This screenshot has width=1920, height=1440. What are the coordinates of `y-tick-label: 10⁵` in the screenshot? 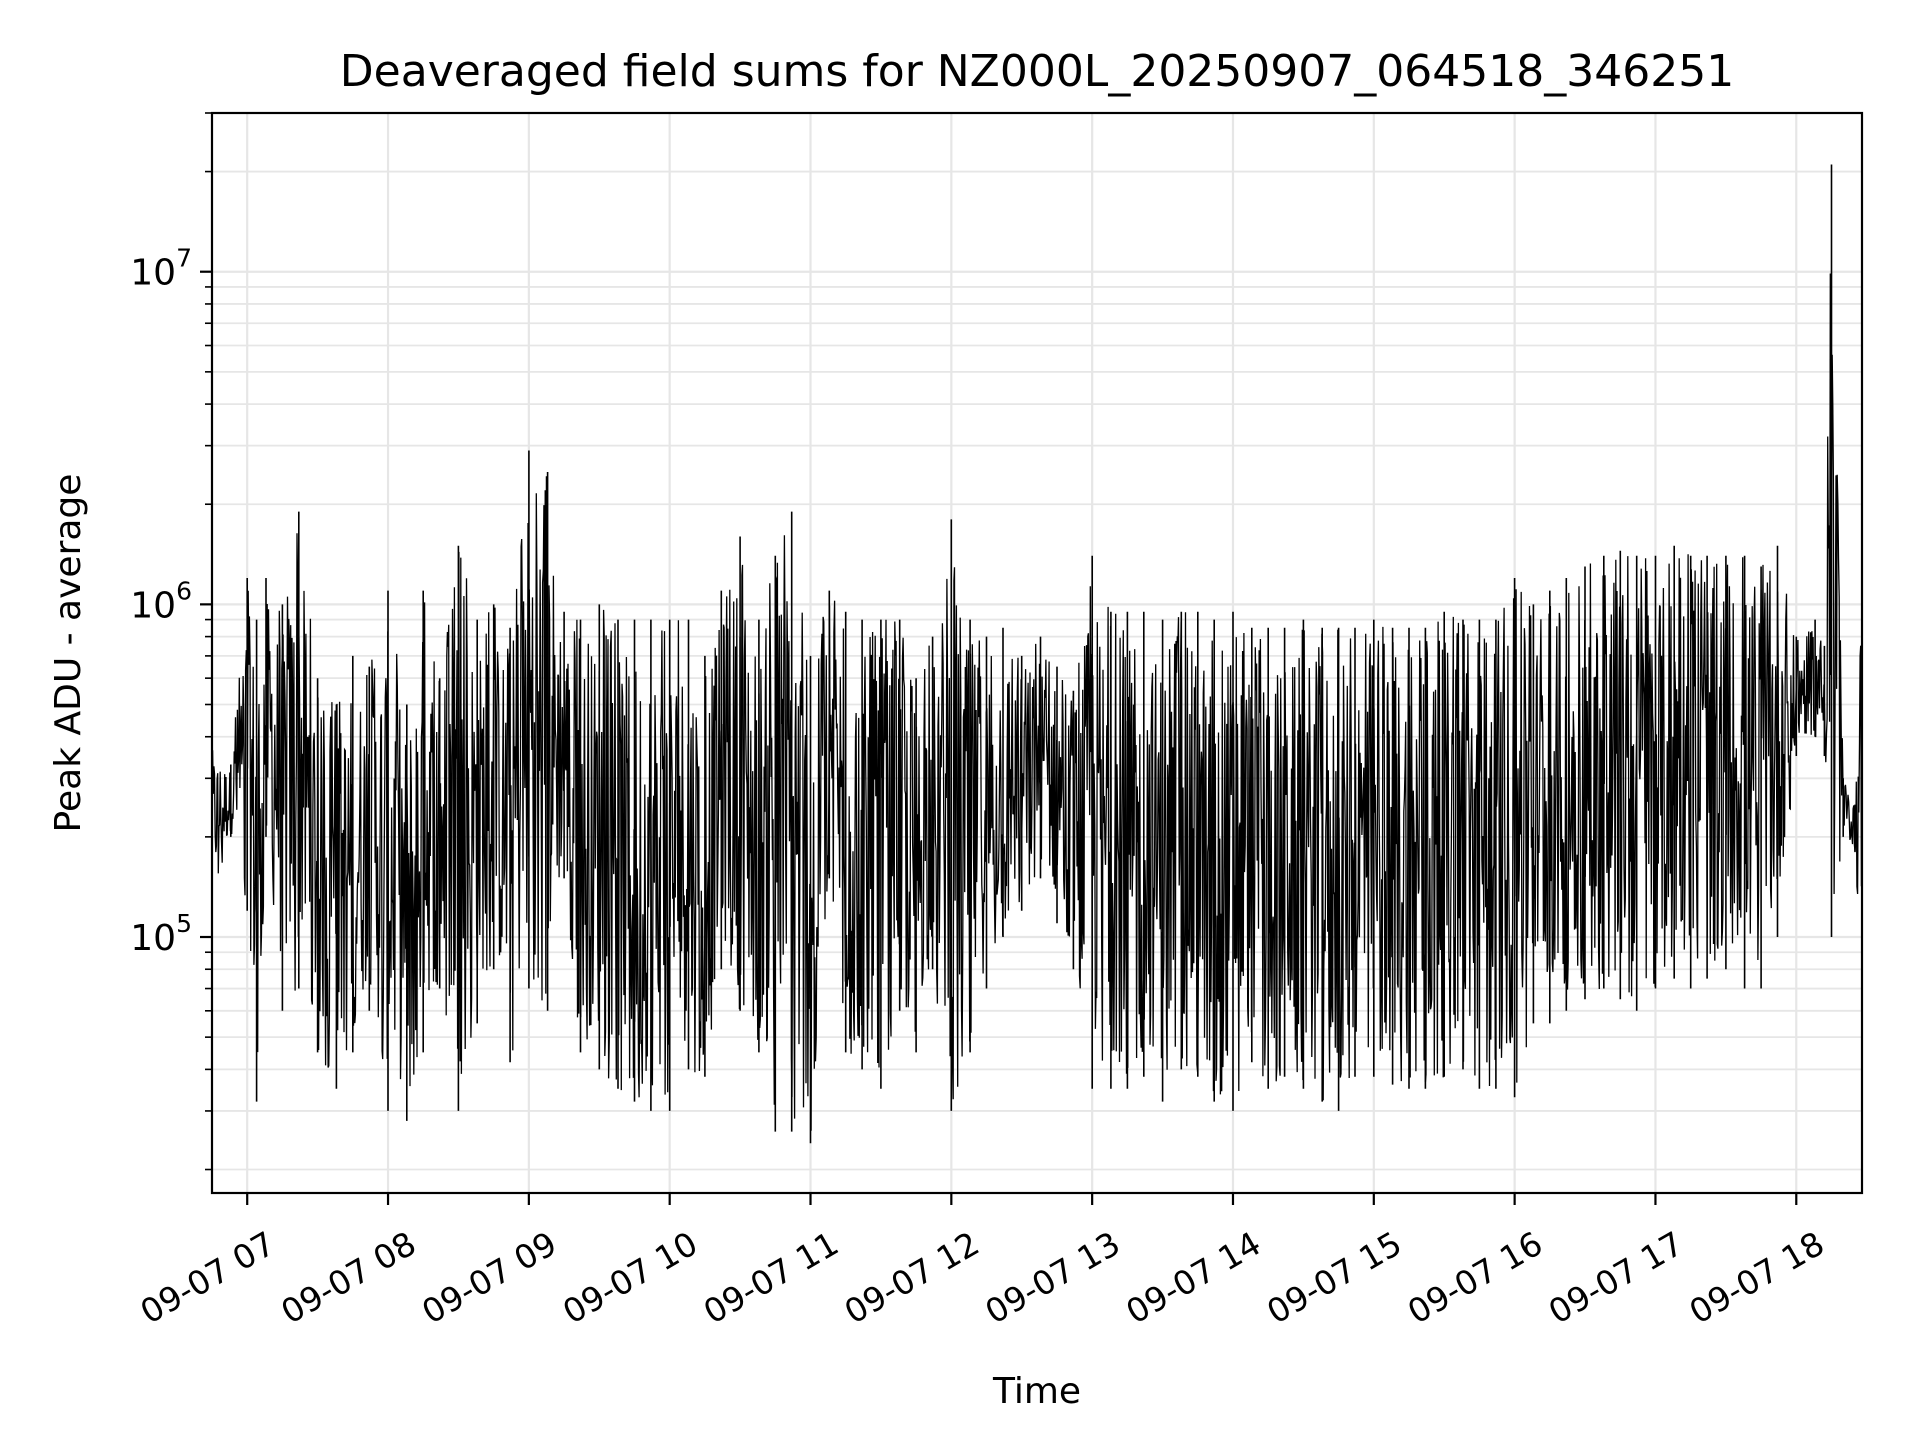 It's located at (161, 934).